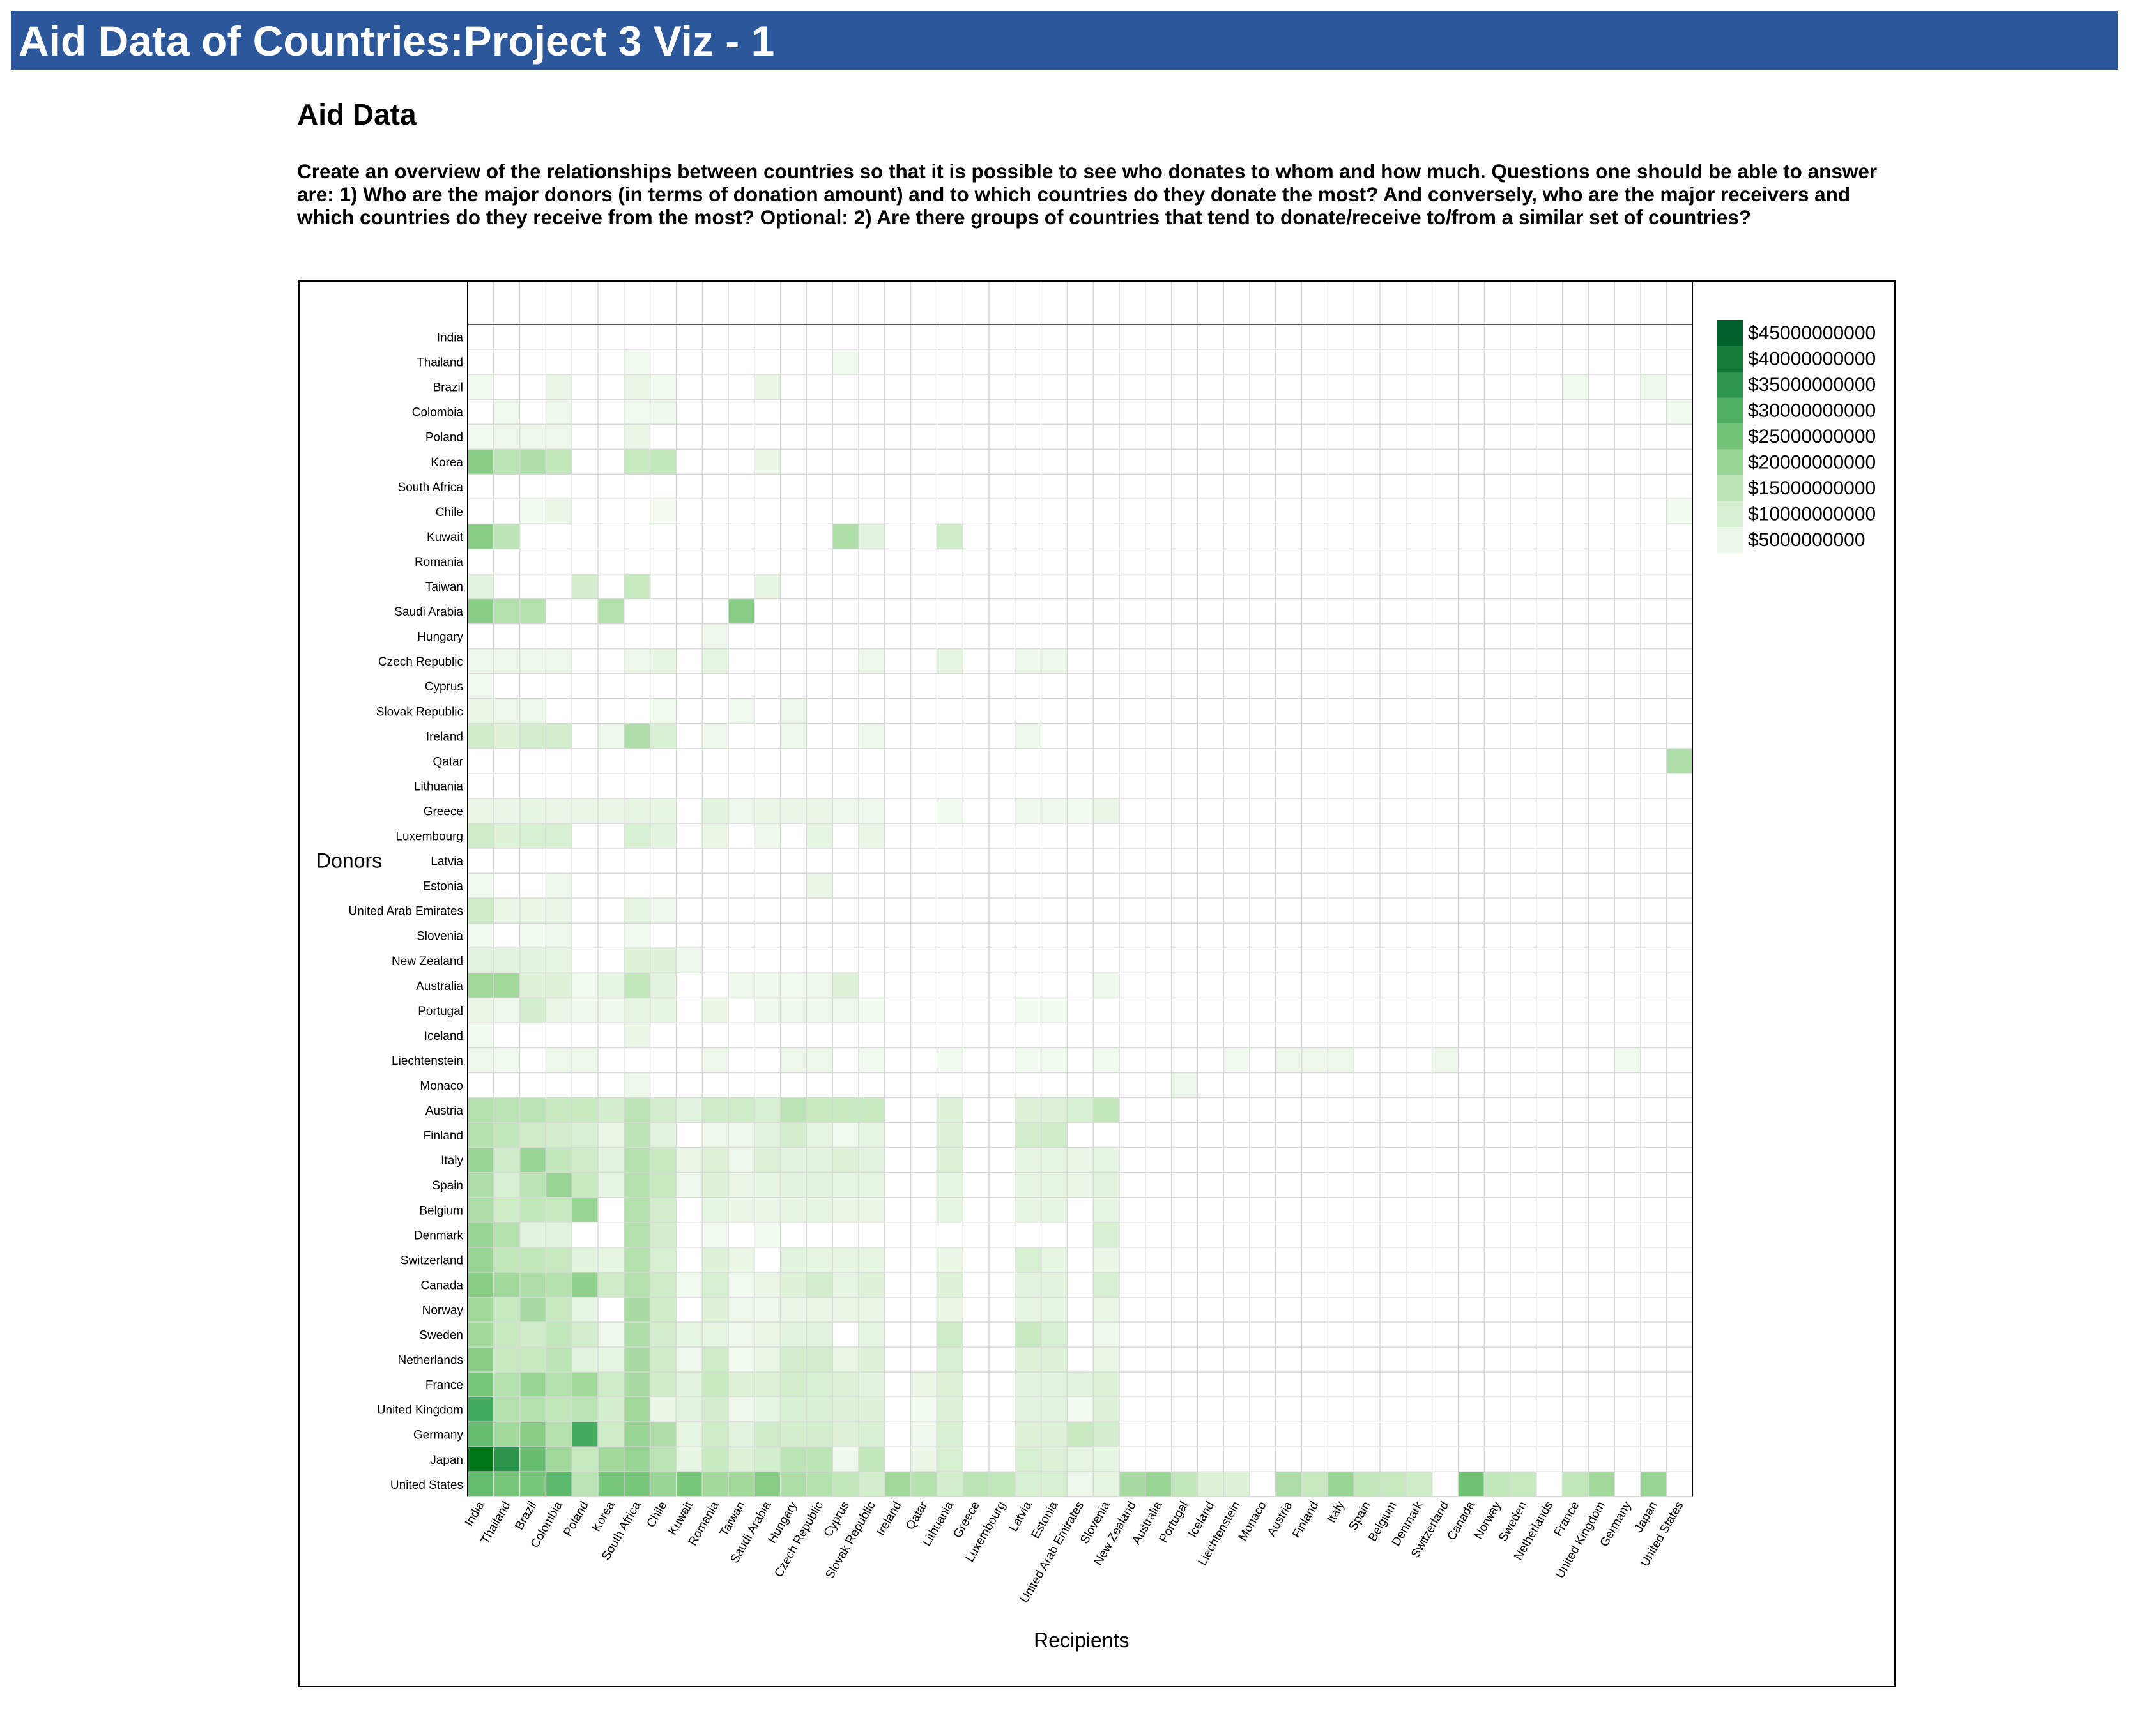  Describe the element at coordinates (452, 1161) in the screenshot. I see `donor-label: Italy` at that location.